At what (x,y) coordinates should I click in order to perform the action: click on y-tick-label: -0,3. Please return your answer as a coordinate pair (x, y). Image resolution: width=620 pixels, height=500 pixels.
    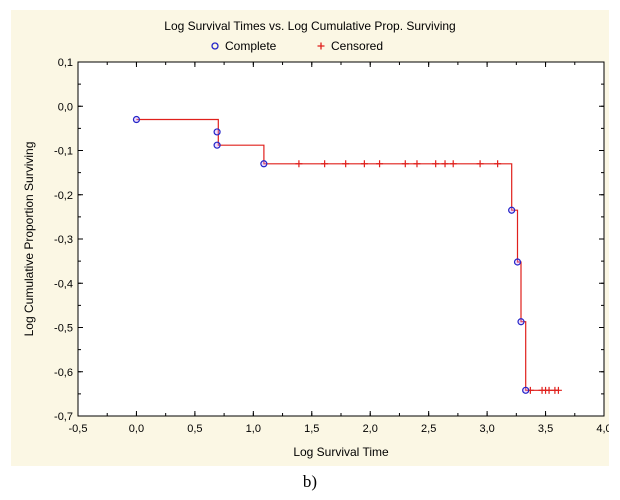
    Looking at the image, I should click on (63, 240).